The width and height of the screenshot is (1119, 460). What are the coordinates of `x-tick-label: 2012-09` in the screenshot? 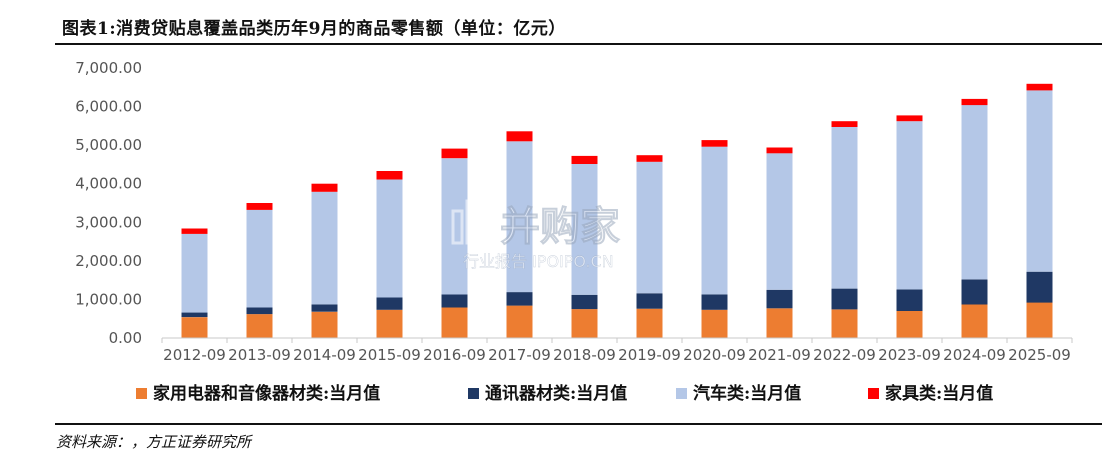 It's located at (194, 355).